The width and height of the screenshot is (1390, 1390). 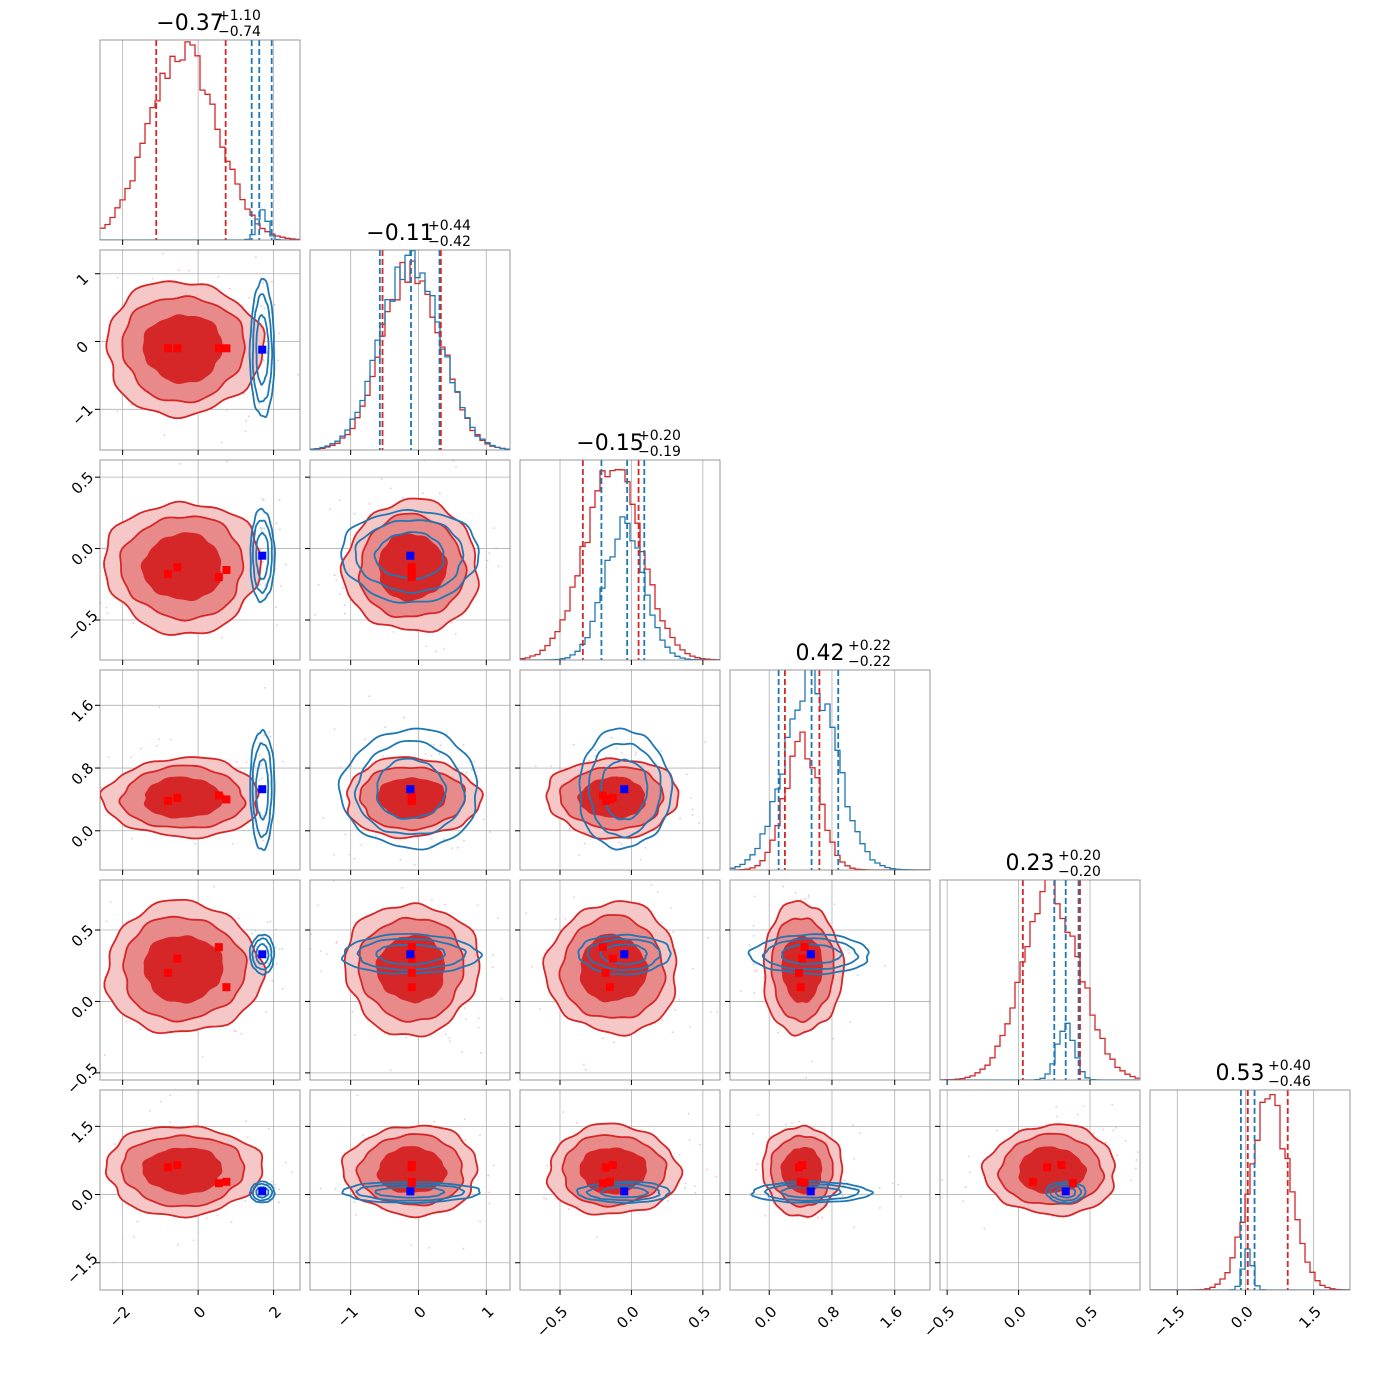 What do you see at coordinates (410, 555) in the screenshot?
I see `blue-marker` at bounding box center [410, 555].